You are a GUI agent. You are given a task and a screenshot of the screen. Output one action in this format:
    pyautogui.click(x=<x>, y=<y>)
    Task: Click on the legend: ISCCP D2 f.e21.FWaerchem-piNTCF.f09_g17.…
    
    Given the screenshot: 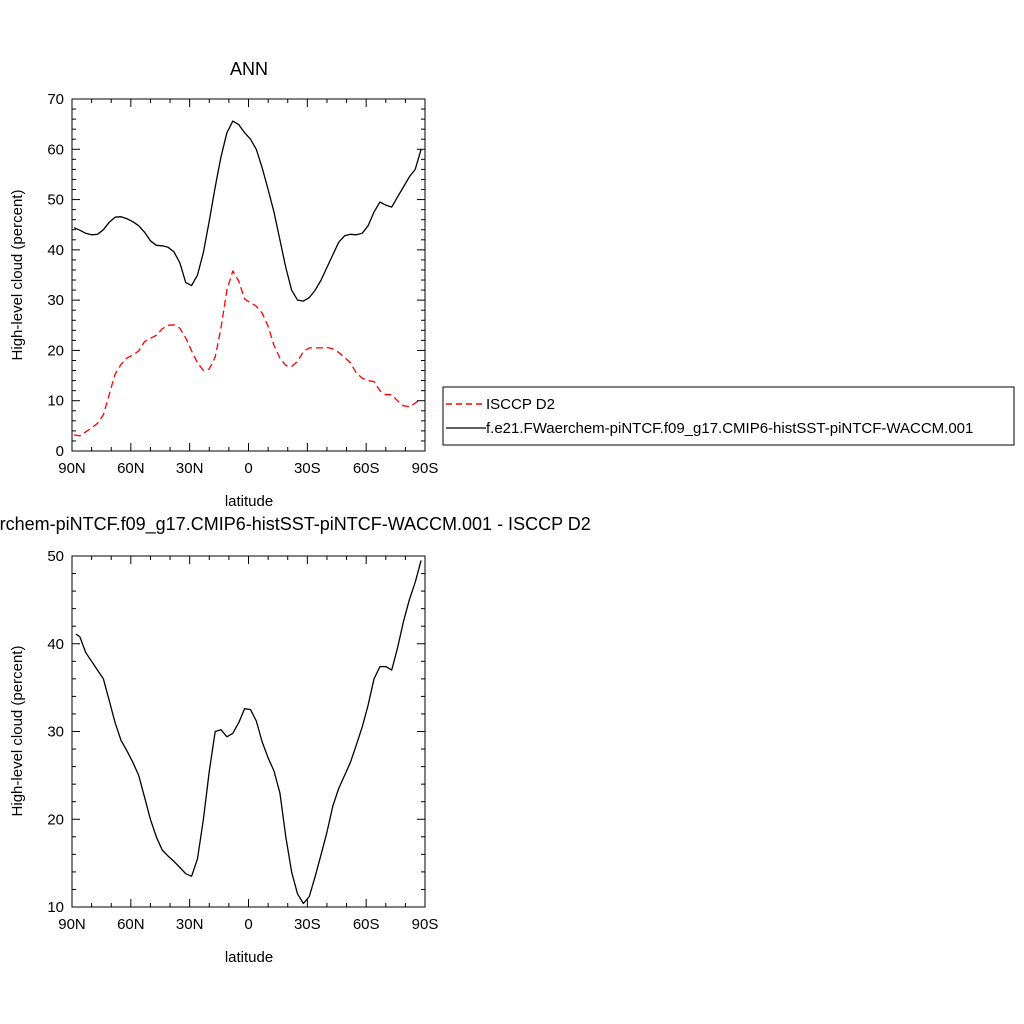 What is the action you would take?
    pyautogui.click(x=728, y=416)
    